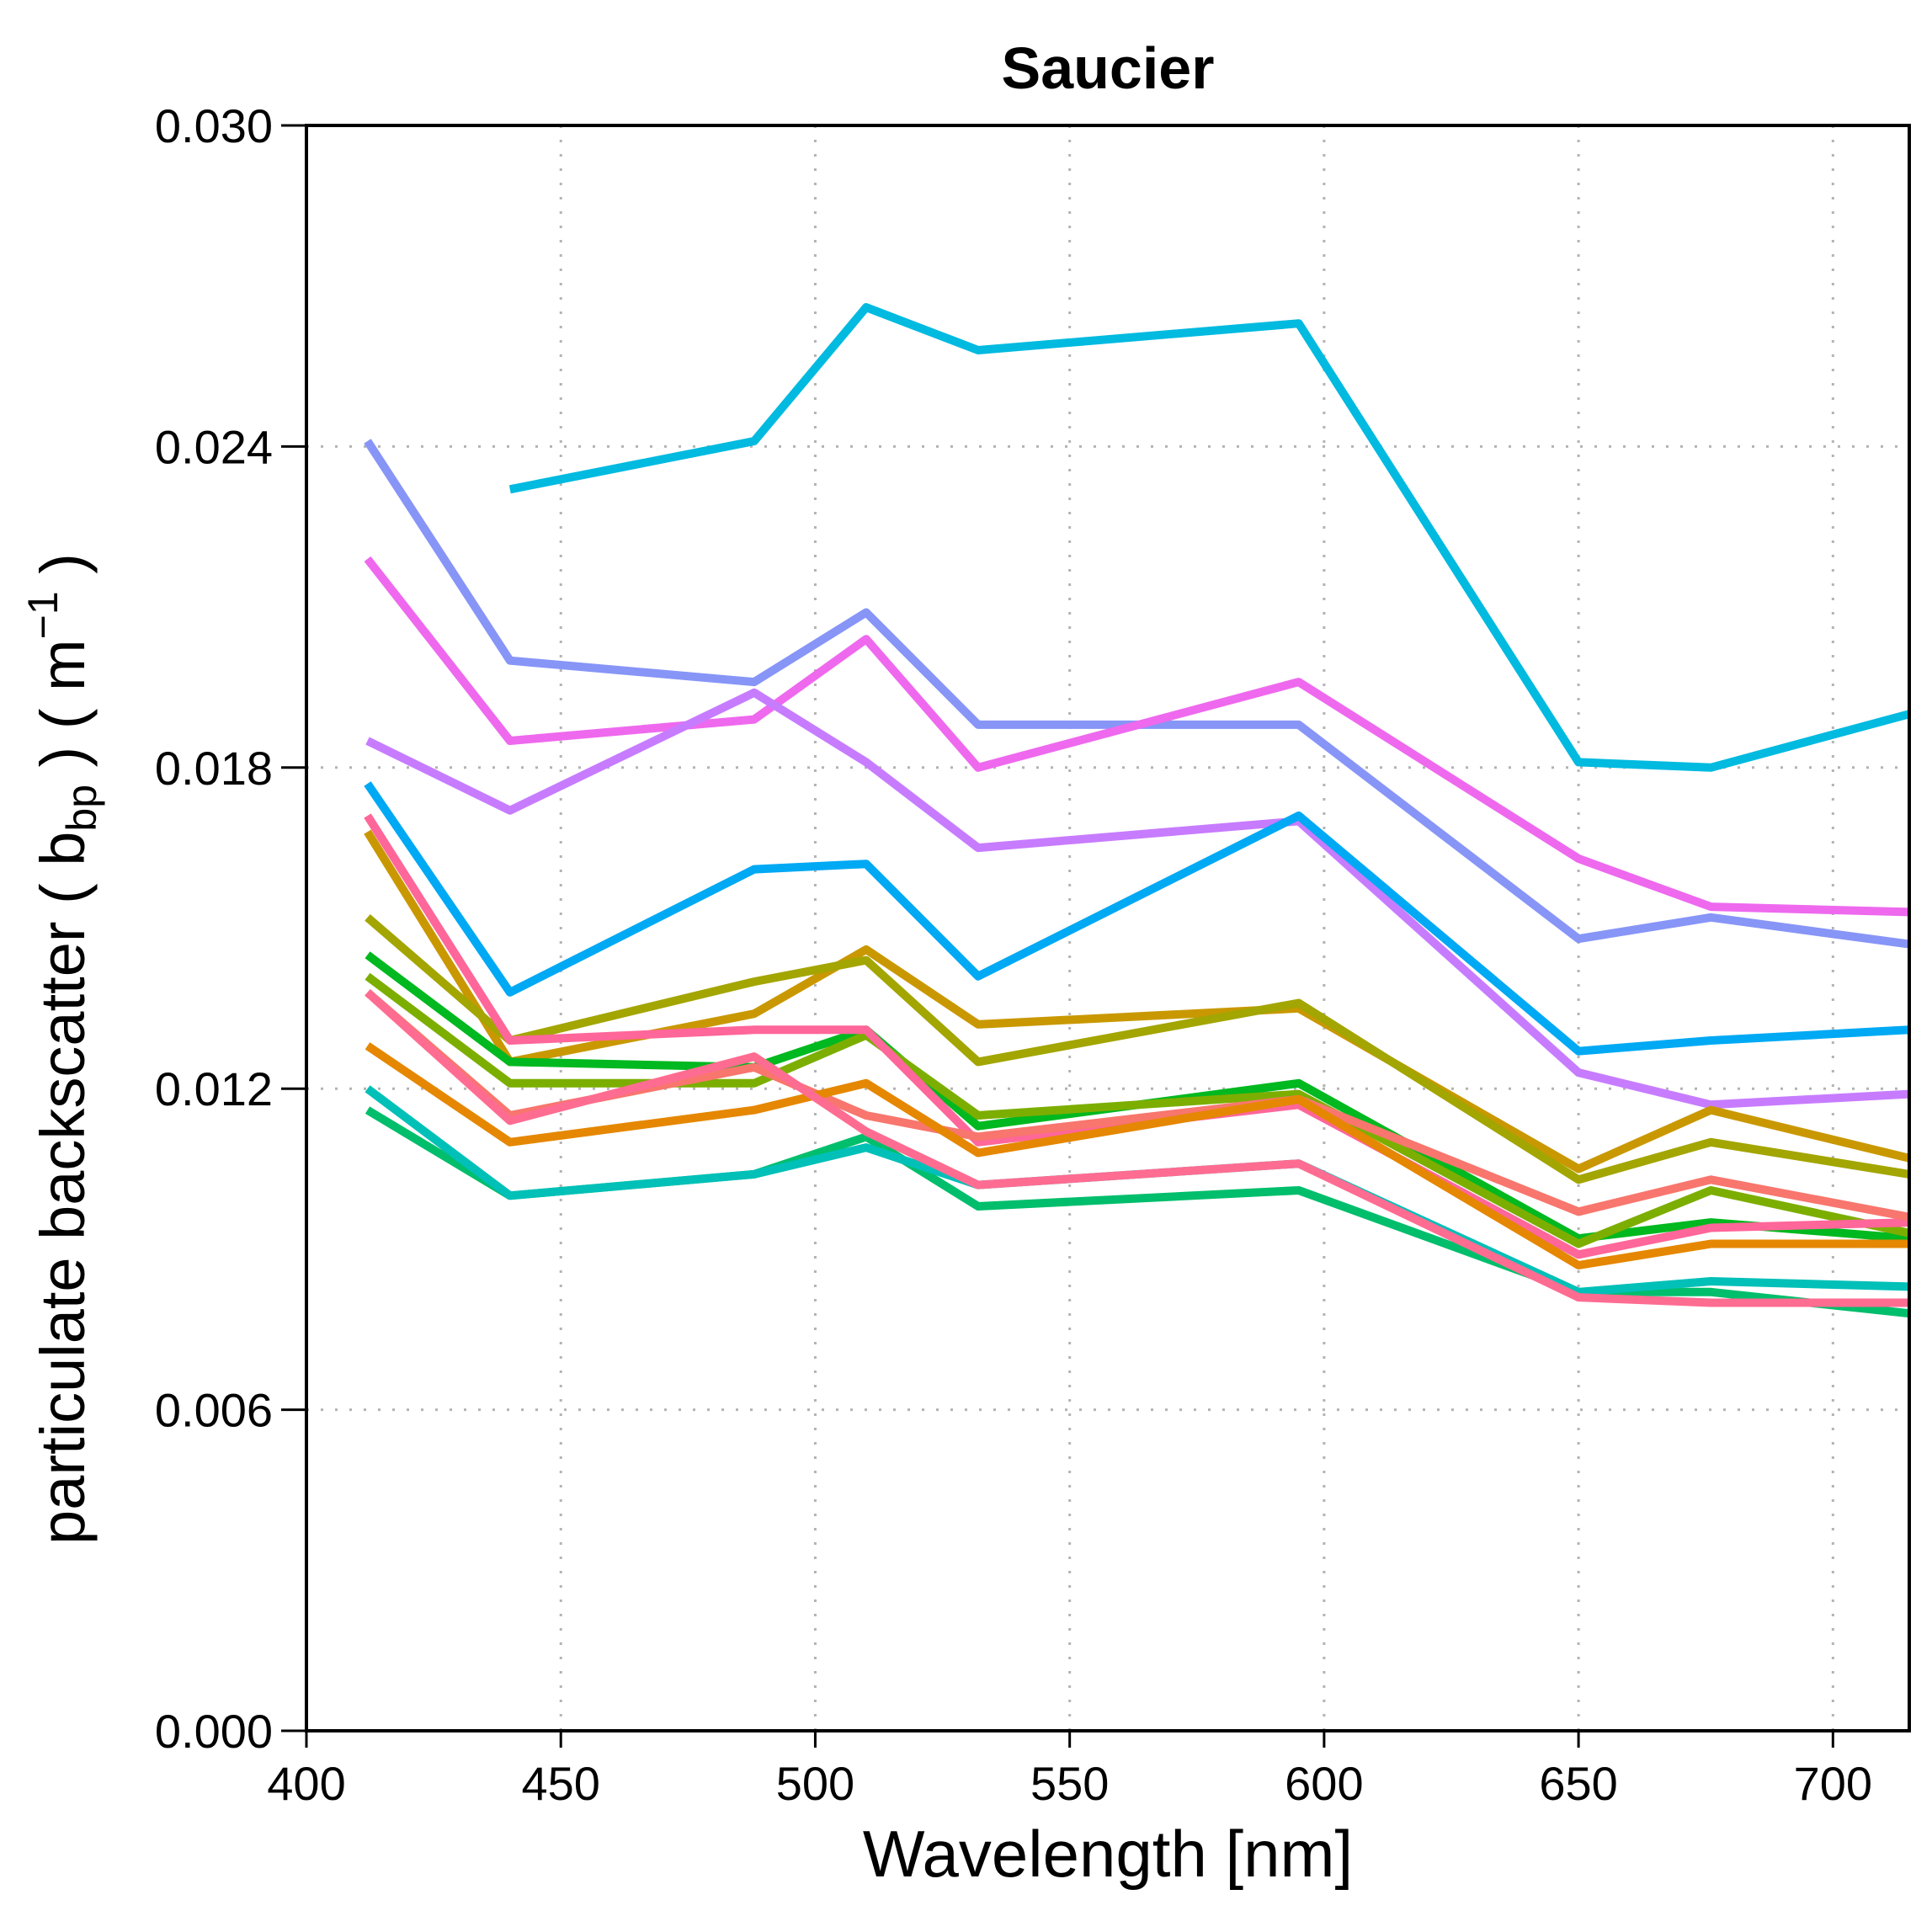 The height and width of the screenshot is (1932, 1932). What do you see at coordinates (214, 447) in the screenshot?
I see `y-tick-label: 0.024` at bounding box center [214, 447].